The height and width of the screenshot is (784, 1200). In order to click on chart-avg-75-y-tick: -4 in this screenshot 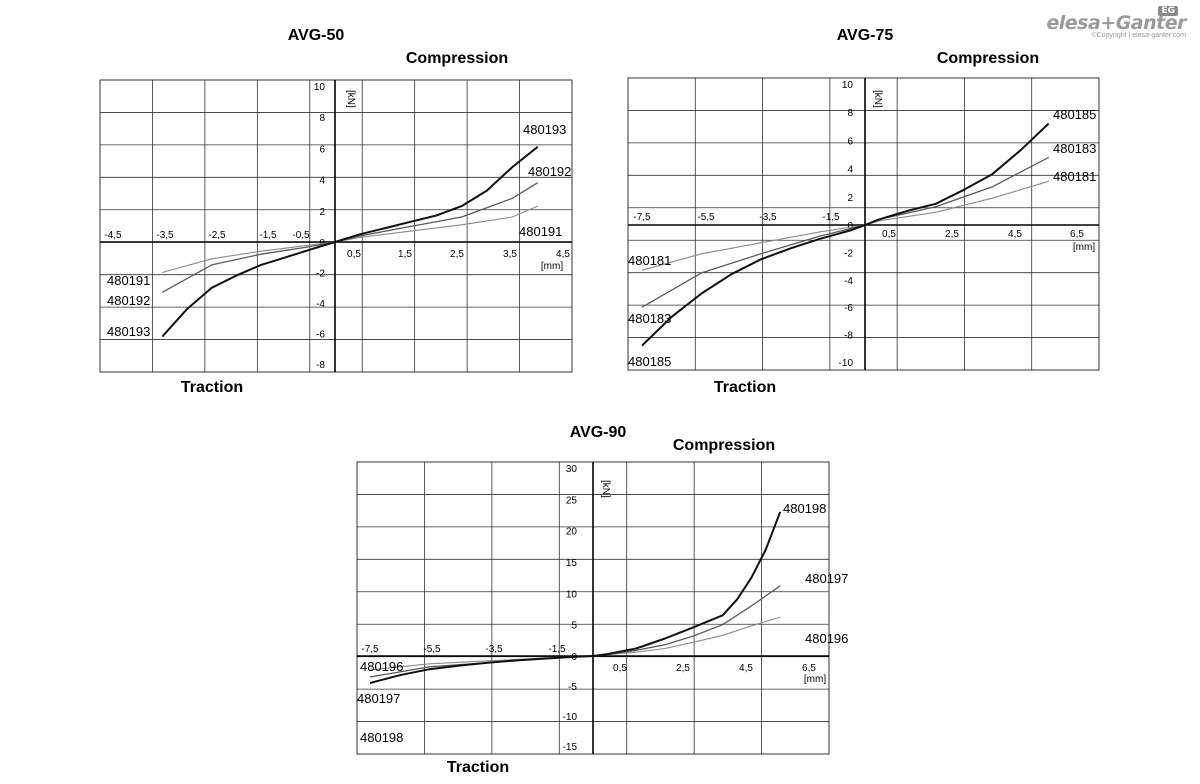, I will do `click(848, 281)`.